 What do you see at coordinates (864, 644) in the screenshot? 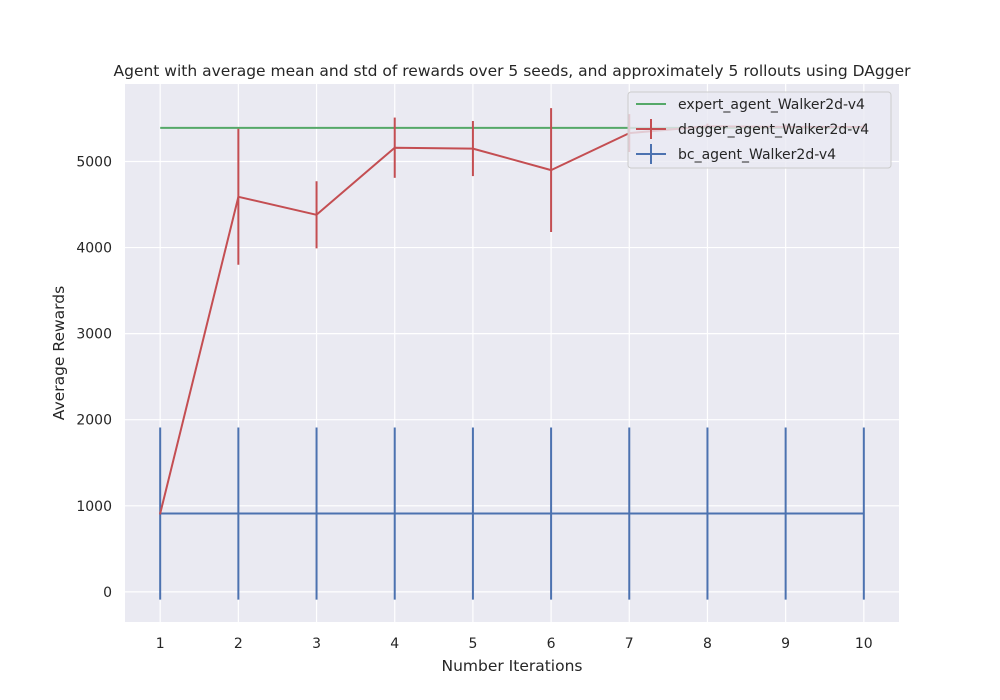
I see `x-tick-label: 10` at bounding box center [864, 644].